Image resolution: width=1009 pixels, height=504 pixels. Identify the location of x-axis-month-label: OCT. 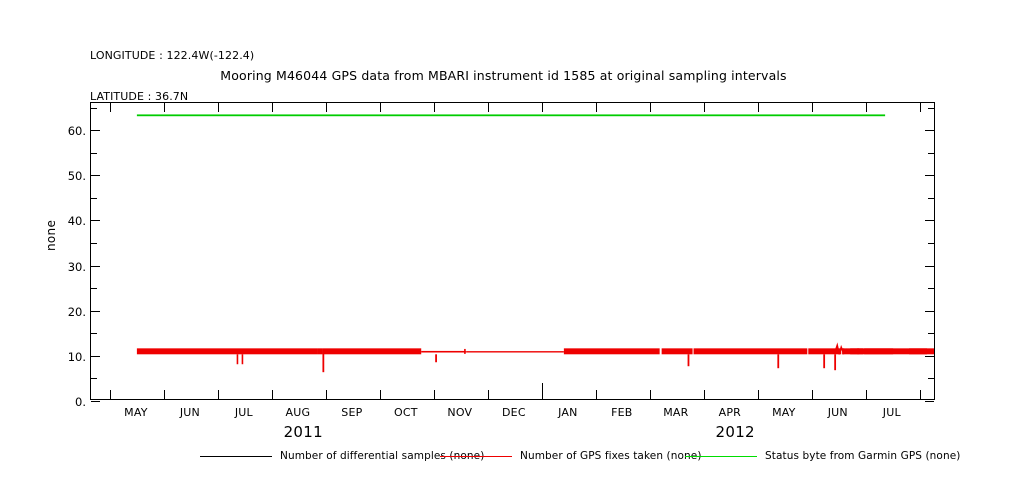
(406, 412).